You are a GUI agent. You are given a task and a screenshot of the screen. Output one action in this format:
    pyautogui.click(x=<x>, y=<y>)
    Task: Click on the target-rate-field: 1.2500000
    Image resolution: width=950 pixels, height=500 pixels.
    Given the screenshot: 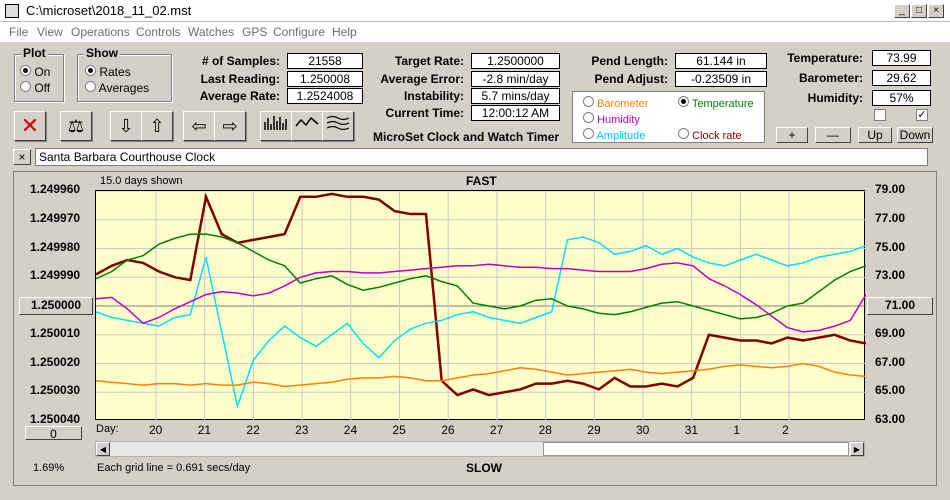 What is the action you would take?
    pyautogui.click(x=515, y=61)
    